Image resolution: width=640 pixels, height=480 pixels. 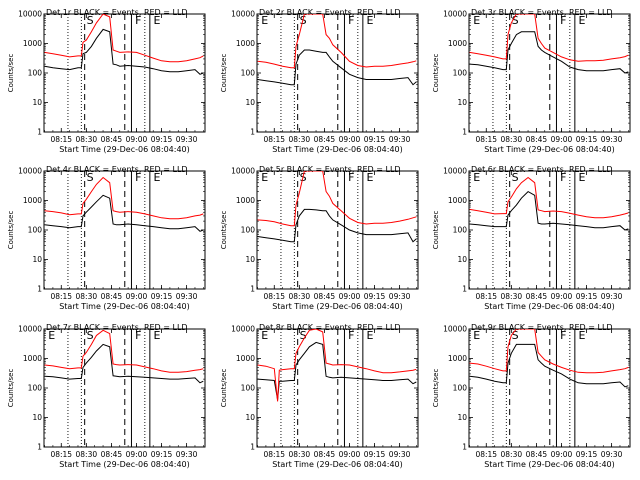 What do you see at coordinates (542, 327) in the screenshot?
I see `panel-title: Det 9r BLACK = Events, RED = LLD` at bounding box center [542, 327].